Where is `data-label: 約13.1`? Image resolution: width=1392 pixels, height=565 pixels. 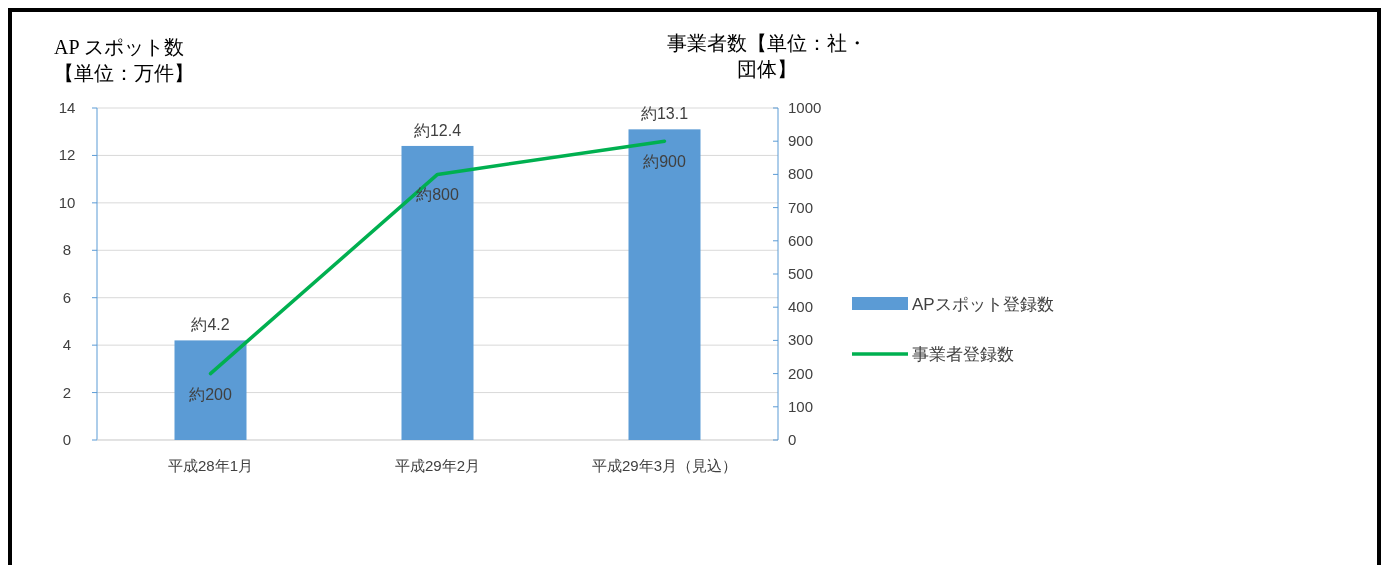 data-label: 約13.1 is located at coordinates (664, 114).